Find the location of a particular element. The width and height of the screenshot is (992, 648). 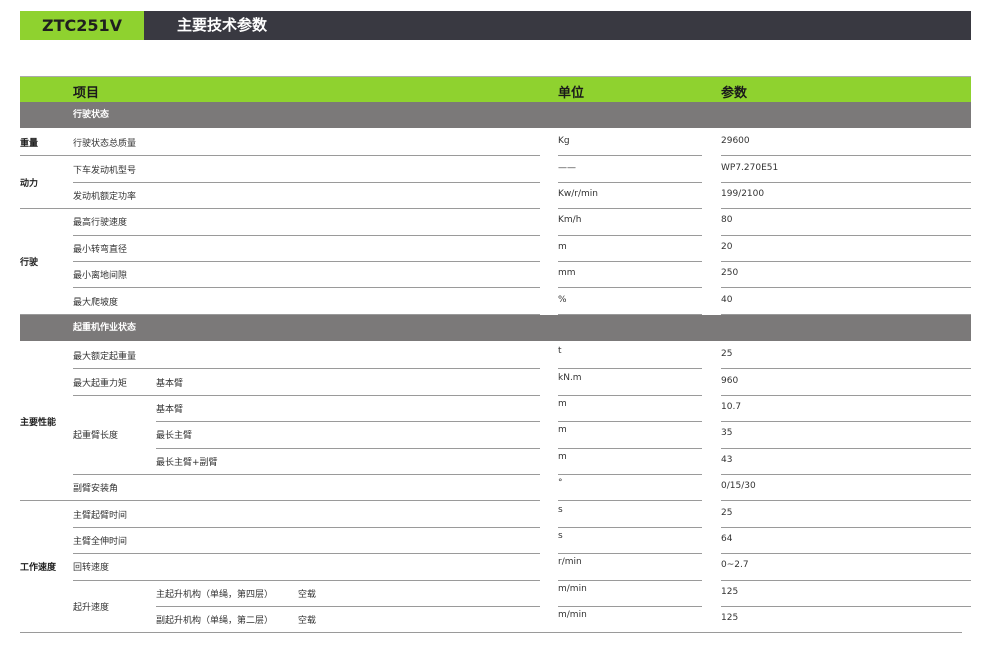

table-header: 项目 单位 参数 is located at coordinates (495, 89).